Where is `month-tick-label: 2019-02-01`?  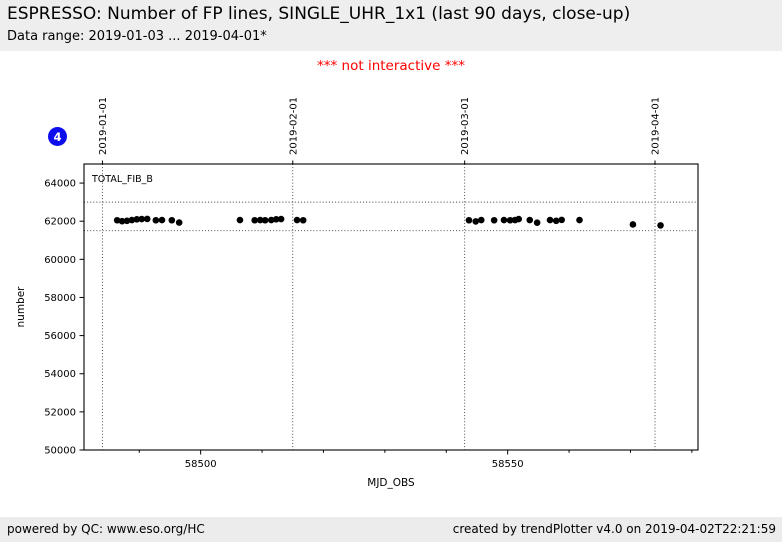
month-tick-label: 2019-02-01 is located at coordinates (293, 126).